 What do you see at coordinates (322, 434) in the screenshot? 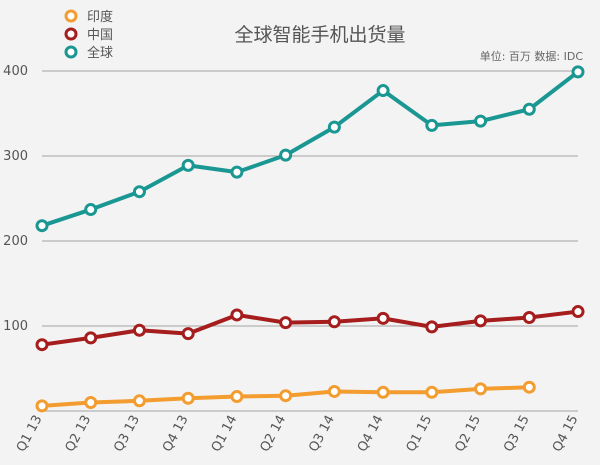
I see `x-tick-label: Q3 14` at bounding box center [322, 434].